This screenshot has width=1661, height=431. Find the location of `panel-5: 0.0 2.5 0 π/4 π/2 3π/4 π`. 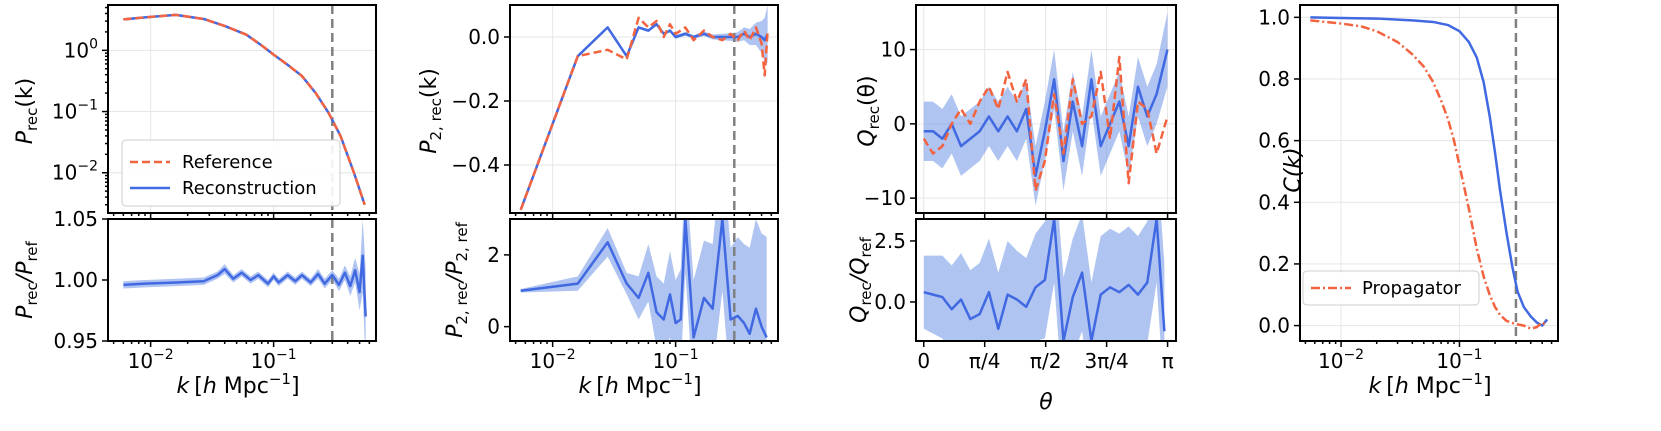

panel-5: 0.0 2.5 0 π/4 π/2 3π/4 π is located at coordinates (1025, 295).